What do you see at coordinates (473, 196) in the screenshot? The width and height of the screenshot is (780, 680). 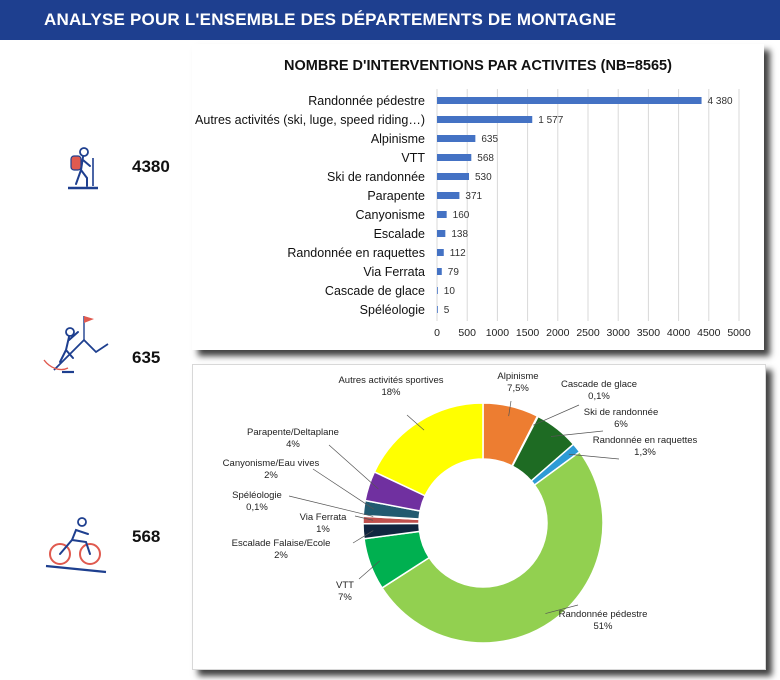 I see `bar-value-label: 371` at bounding box center [473, 196].